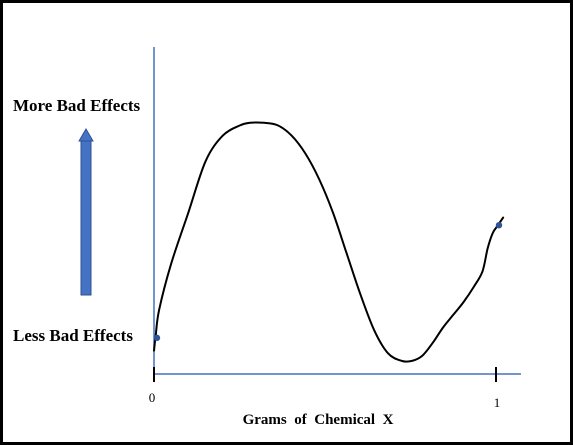 Image resolution: width=573 pixels, height=445 pixels. What do you see at coordinates (73, 335) in the screenshot?
I see `less-bad-effects-label: Less Bad Effects` at bounding box center [73, 335].